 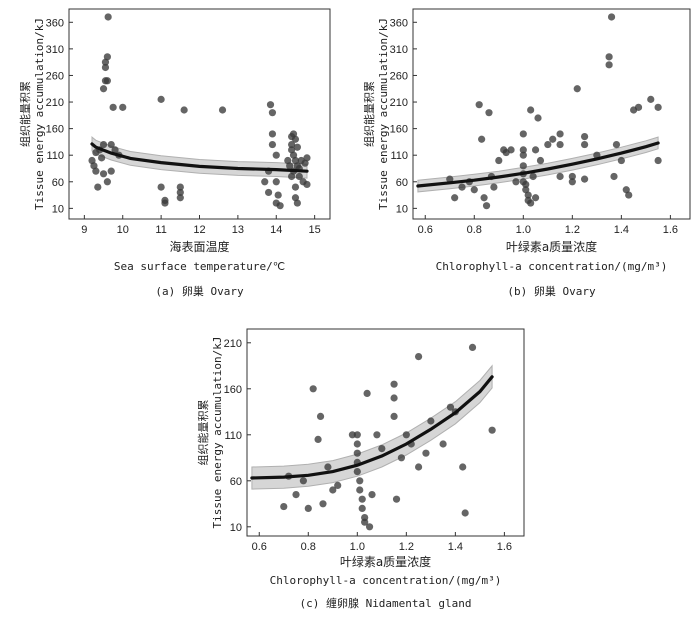 I want to click on x-tick-label: 1.4, so click(x=621, y=230).